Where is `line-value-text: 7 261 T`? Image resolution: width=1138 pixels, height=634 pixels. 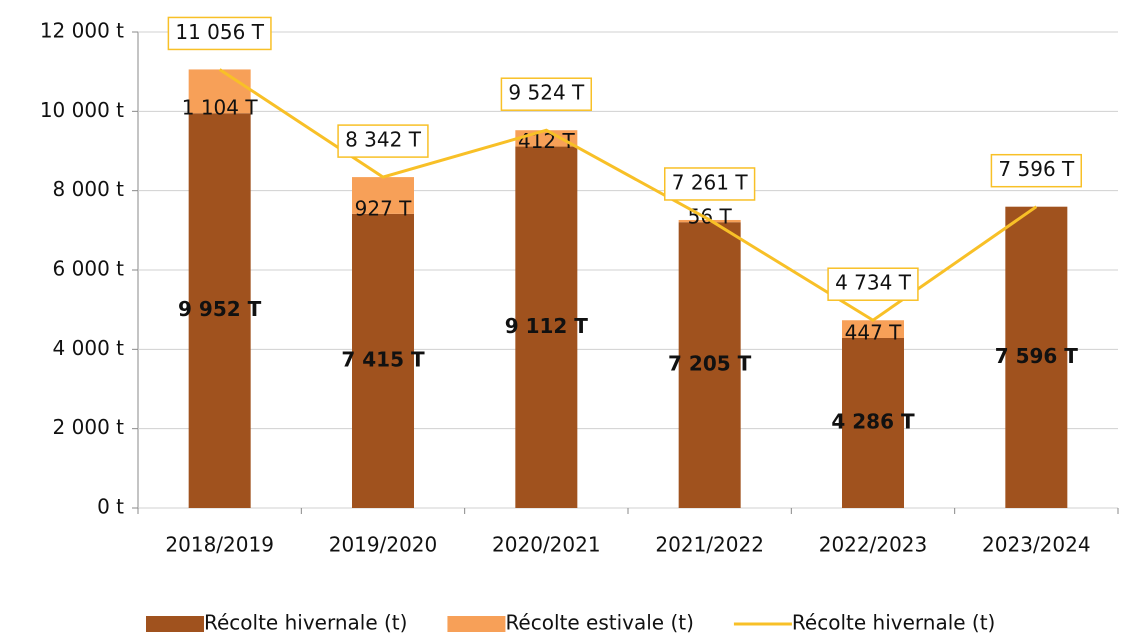 line-value-text: 7 261 T is located at coordinates (710, 182).